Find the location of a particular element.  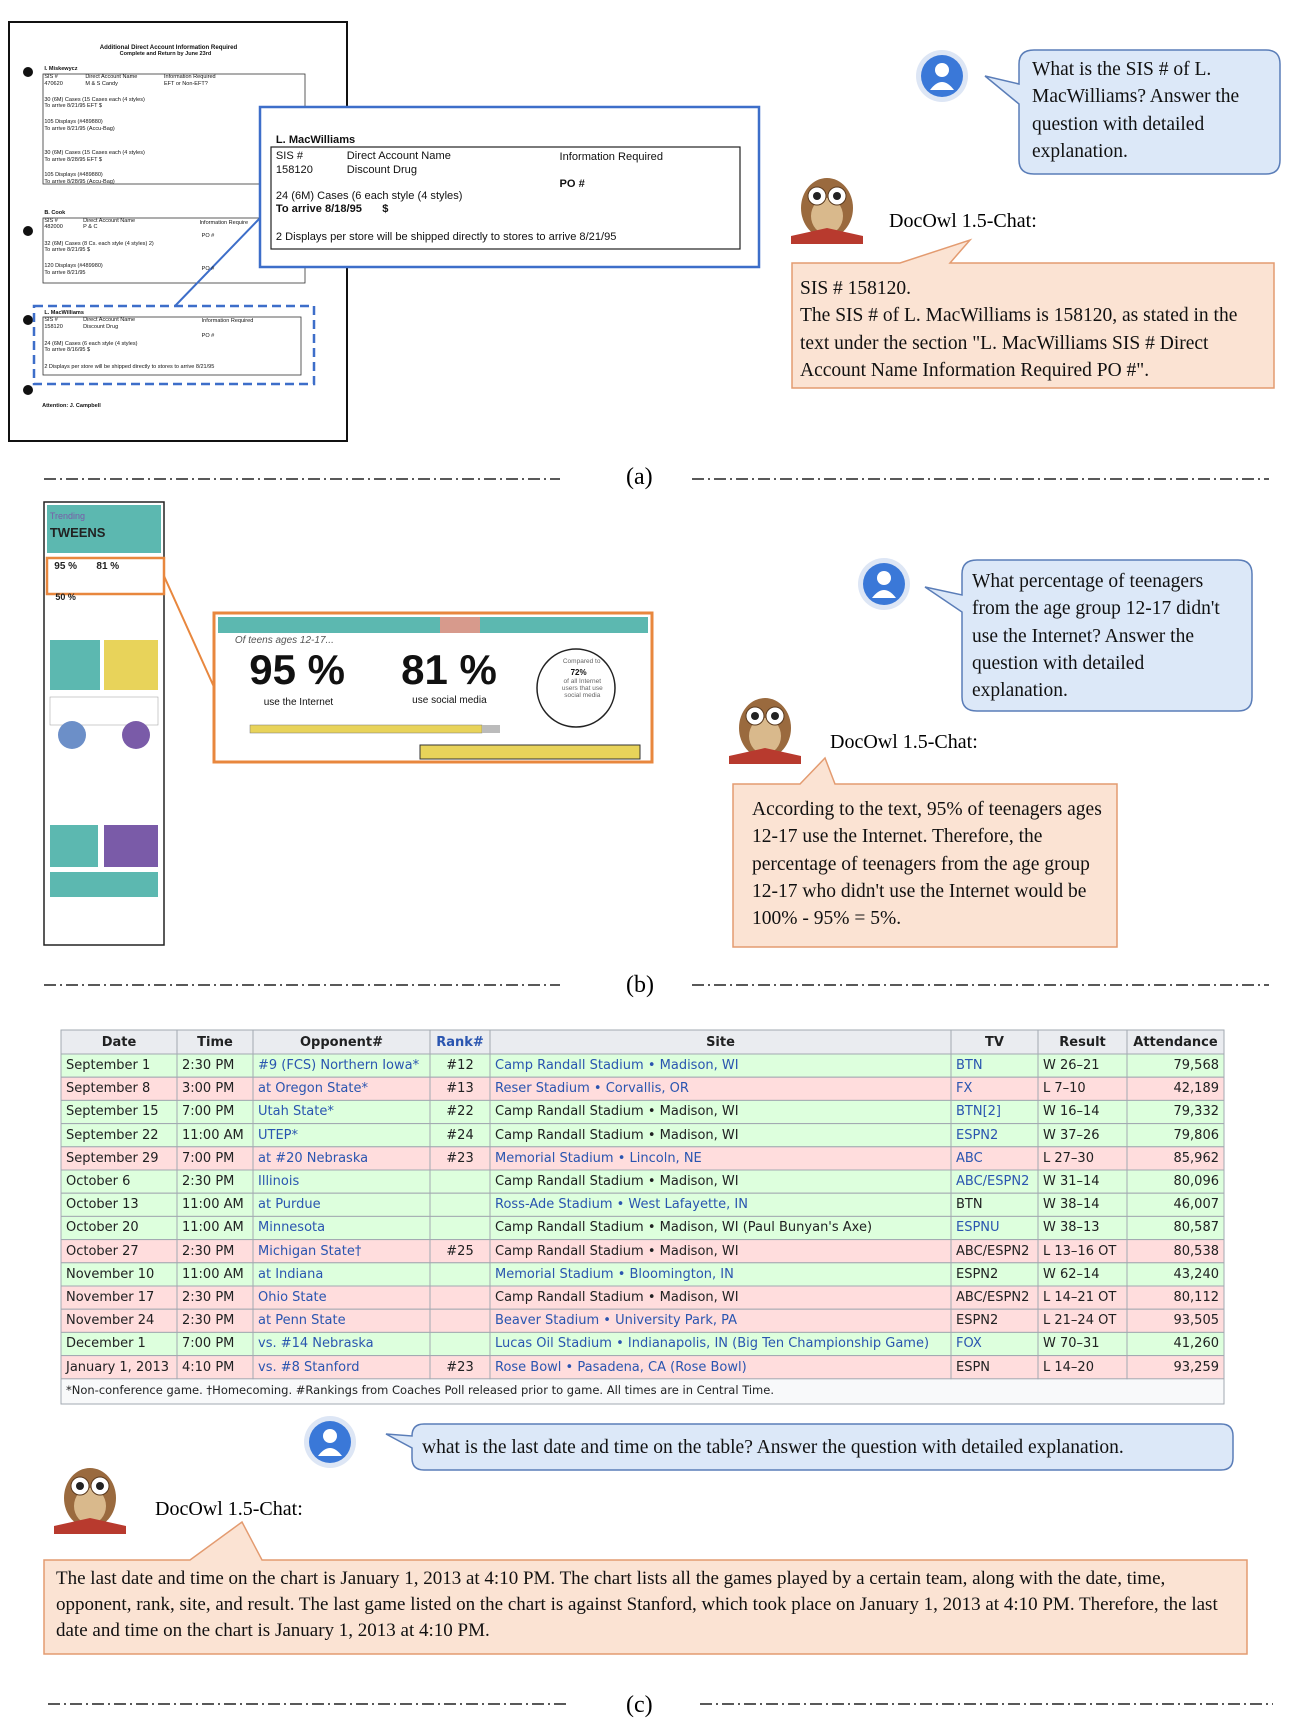

cell-text: 4:10 PM is located at coordinates (208, 1367).